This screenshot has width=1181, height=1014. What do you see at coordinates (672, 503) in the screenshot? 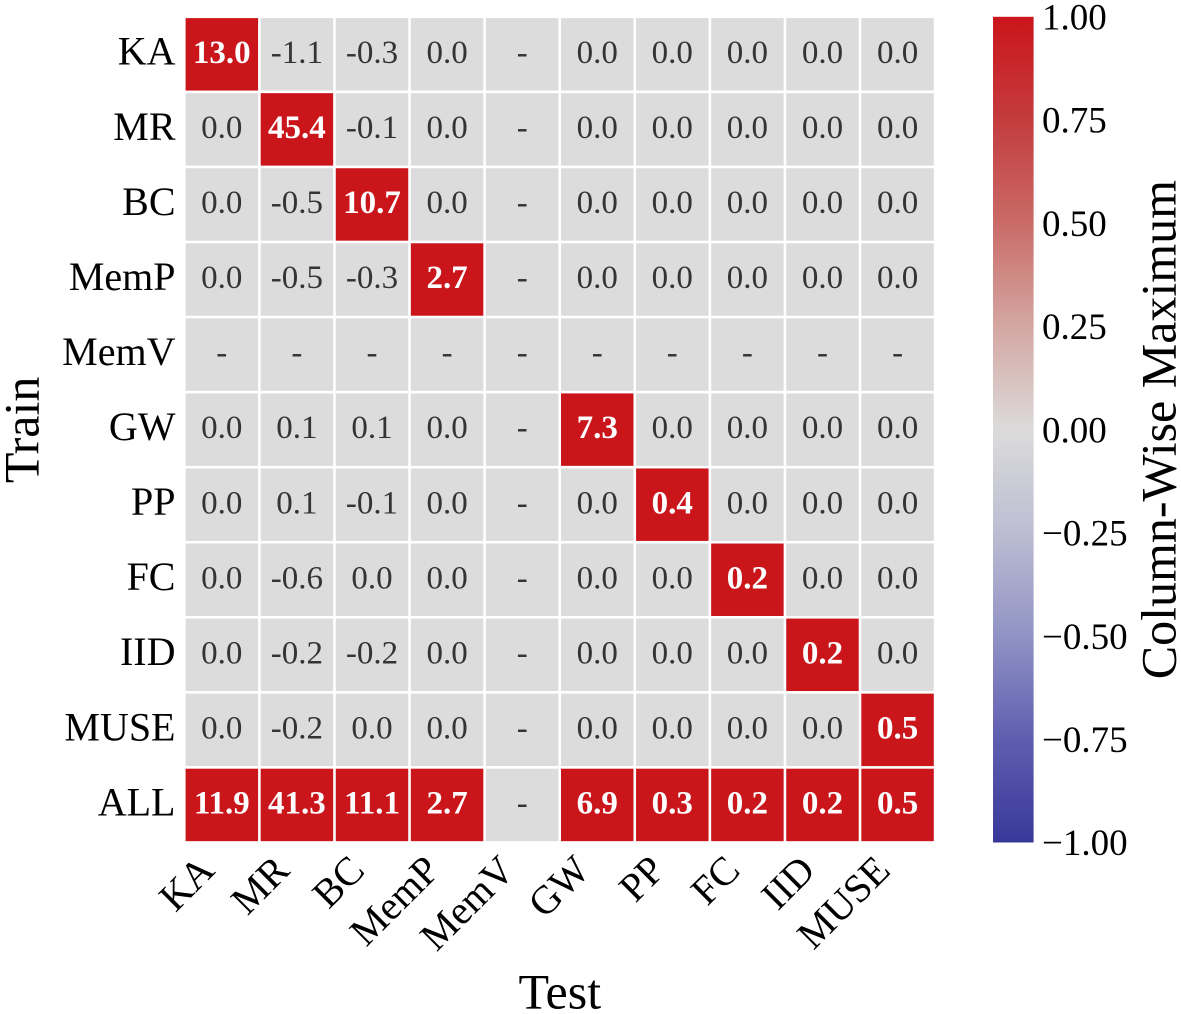
I see `svg-text: 0.4` at bounding box center [672, 503].